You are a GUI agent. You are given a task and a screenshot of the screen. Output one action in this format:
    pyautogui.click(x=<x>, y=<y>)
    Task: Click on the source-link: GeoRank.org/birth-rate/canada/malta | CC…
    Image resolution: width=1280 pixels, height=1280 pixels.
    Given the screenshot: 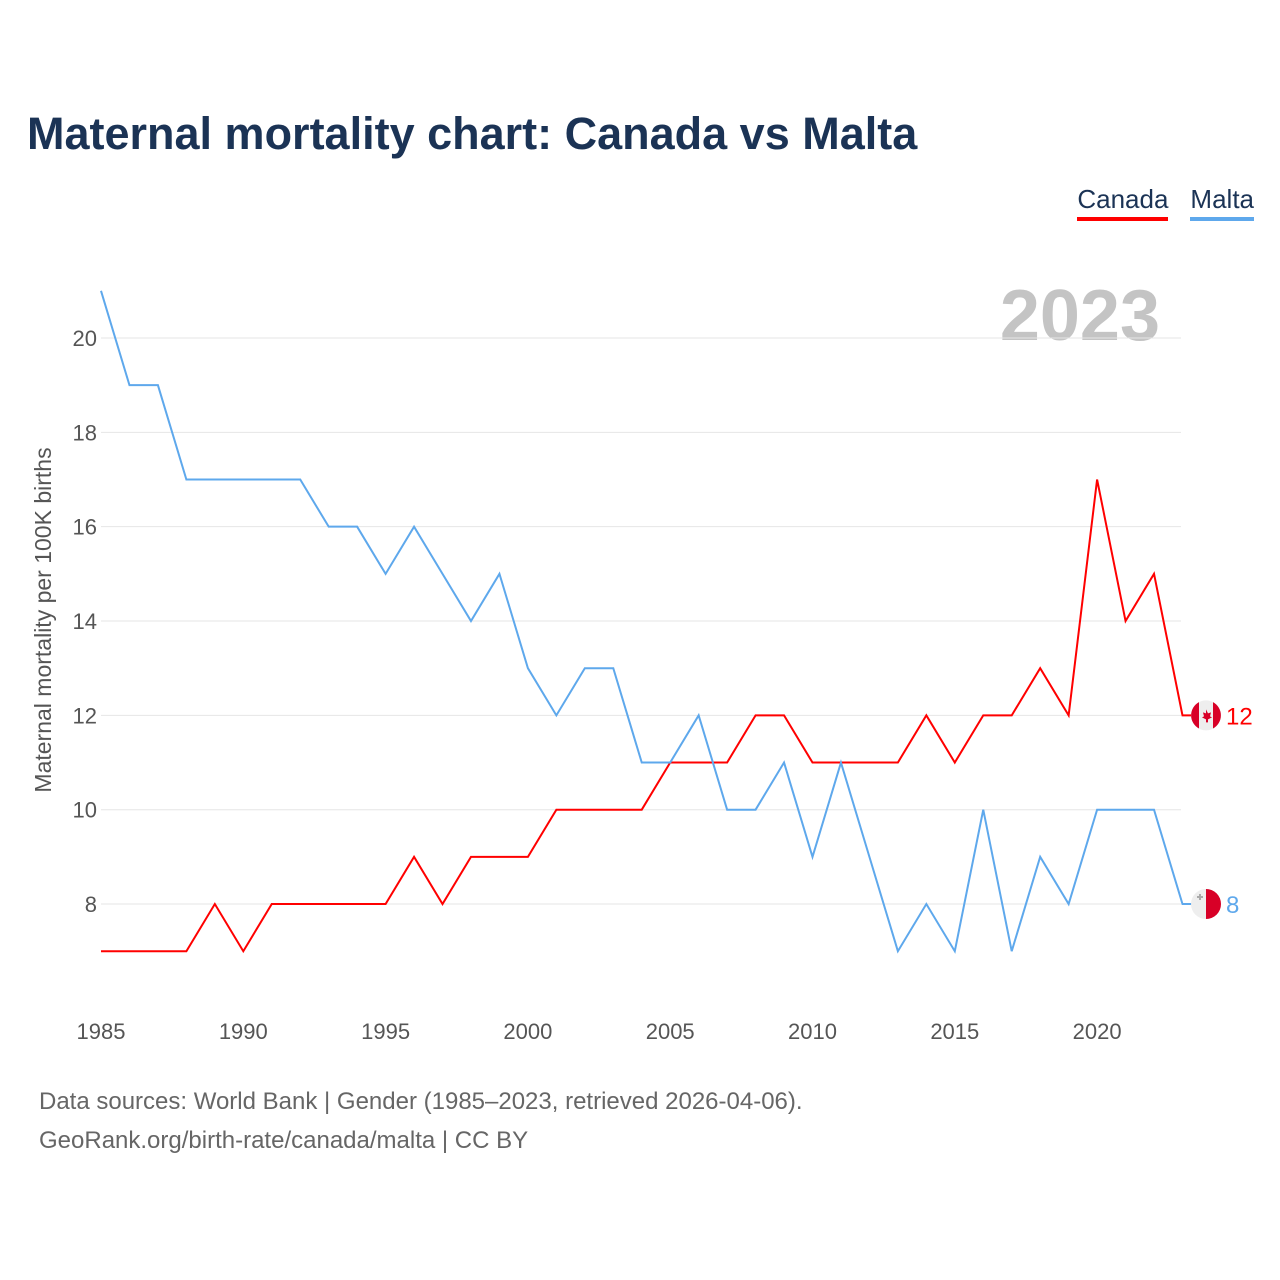 What is the action you would take?
    pyautogui.click(x=284, y=1140)
    